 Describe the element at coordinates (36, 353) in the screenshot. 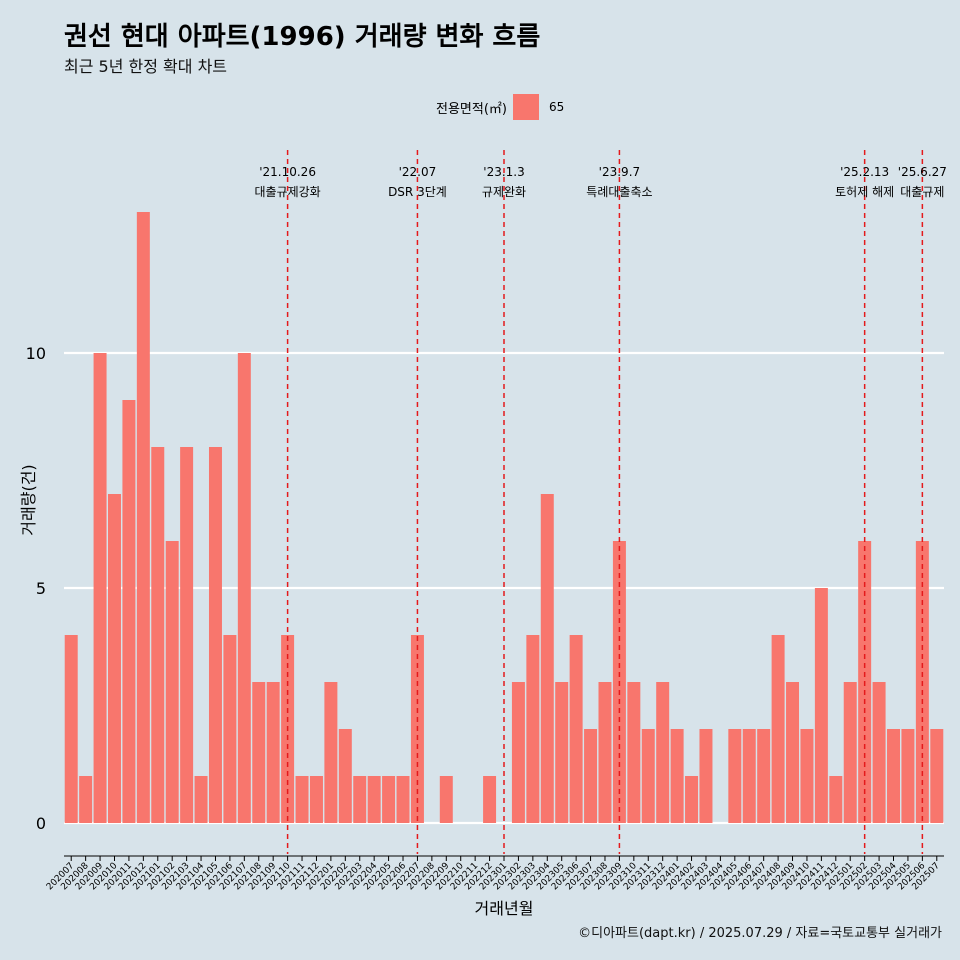

I see `y-tick-label: 10` at that location.